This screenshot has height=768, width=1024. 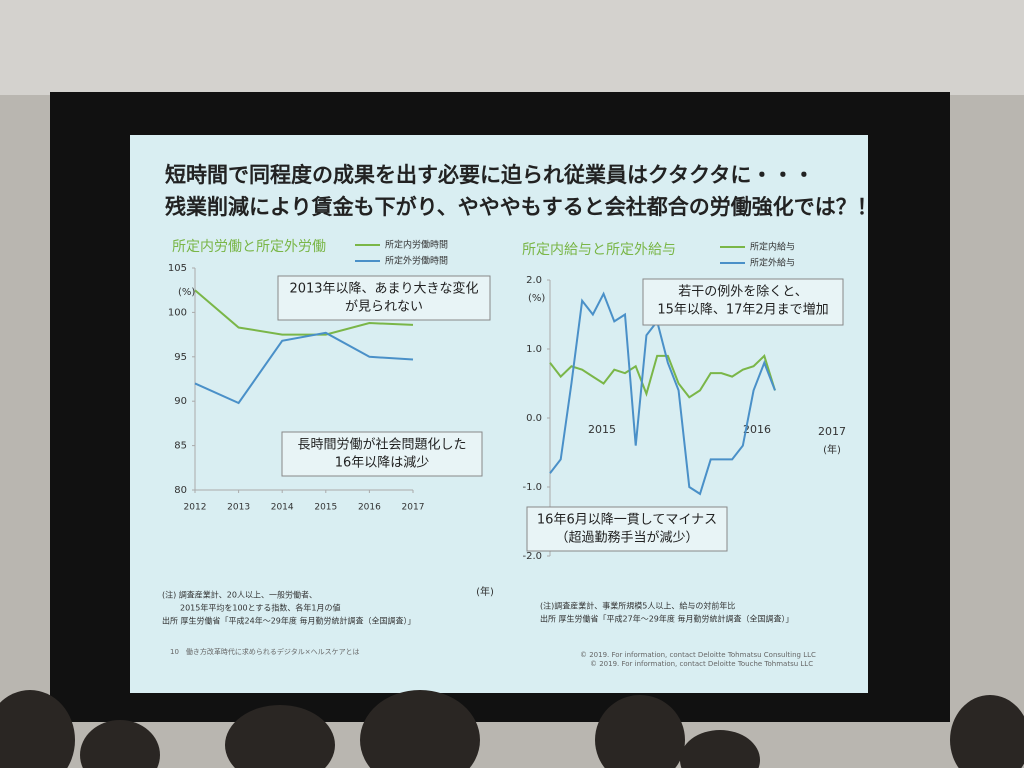 I want to click on x-tick-label: 2016, so click(x=369, y=508).